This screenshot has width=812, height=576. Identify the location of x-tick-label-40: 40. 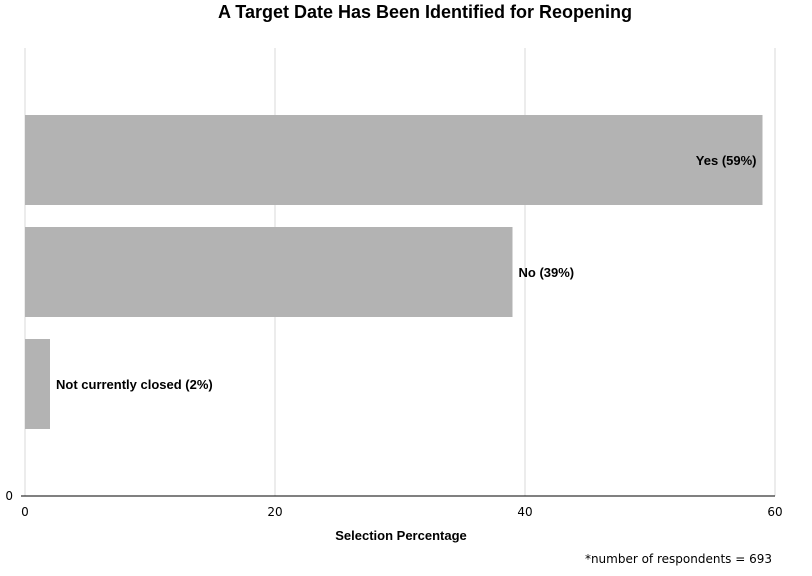
(524, 512).